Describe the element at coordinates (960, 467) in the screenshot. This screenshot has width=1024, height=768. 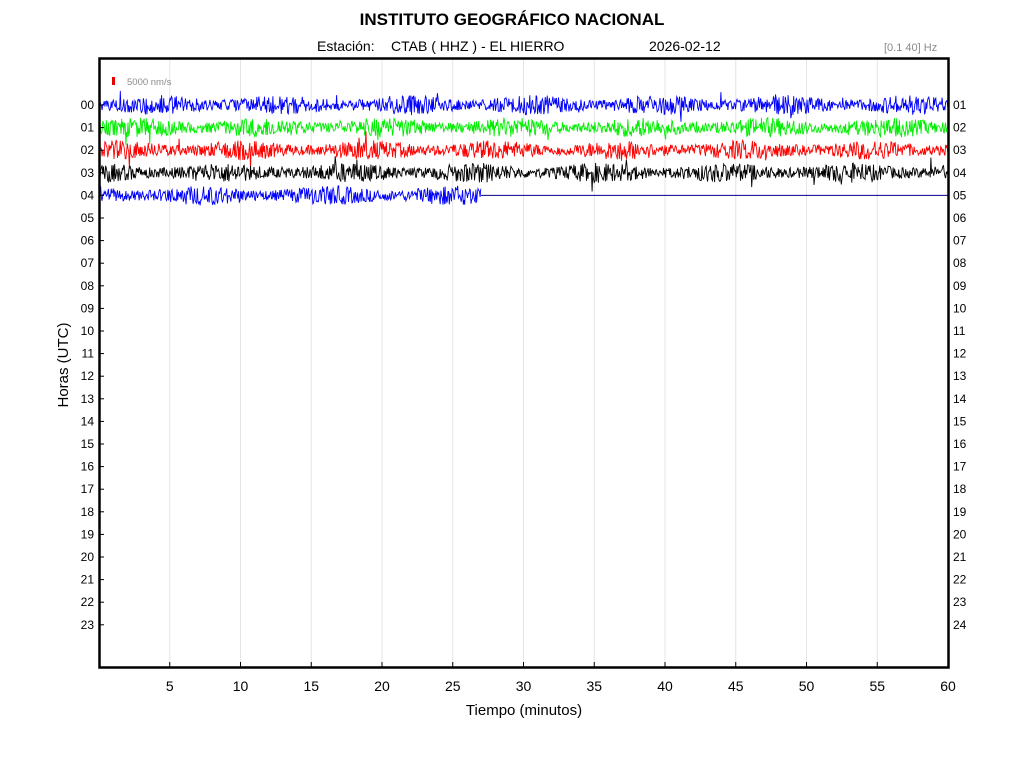
I see `y-tick-label-right: 17` at that location.